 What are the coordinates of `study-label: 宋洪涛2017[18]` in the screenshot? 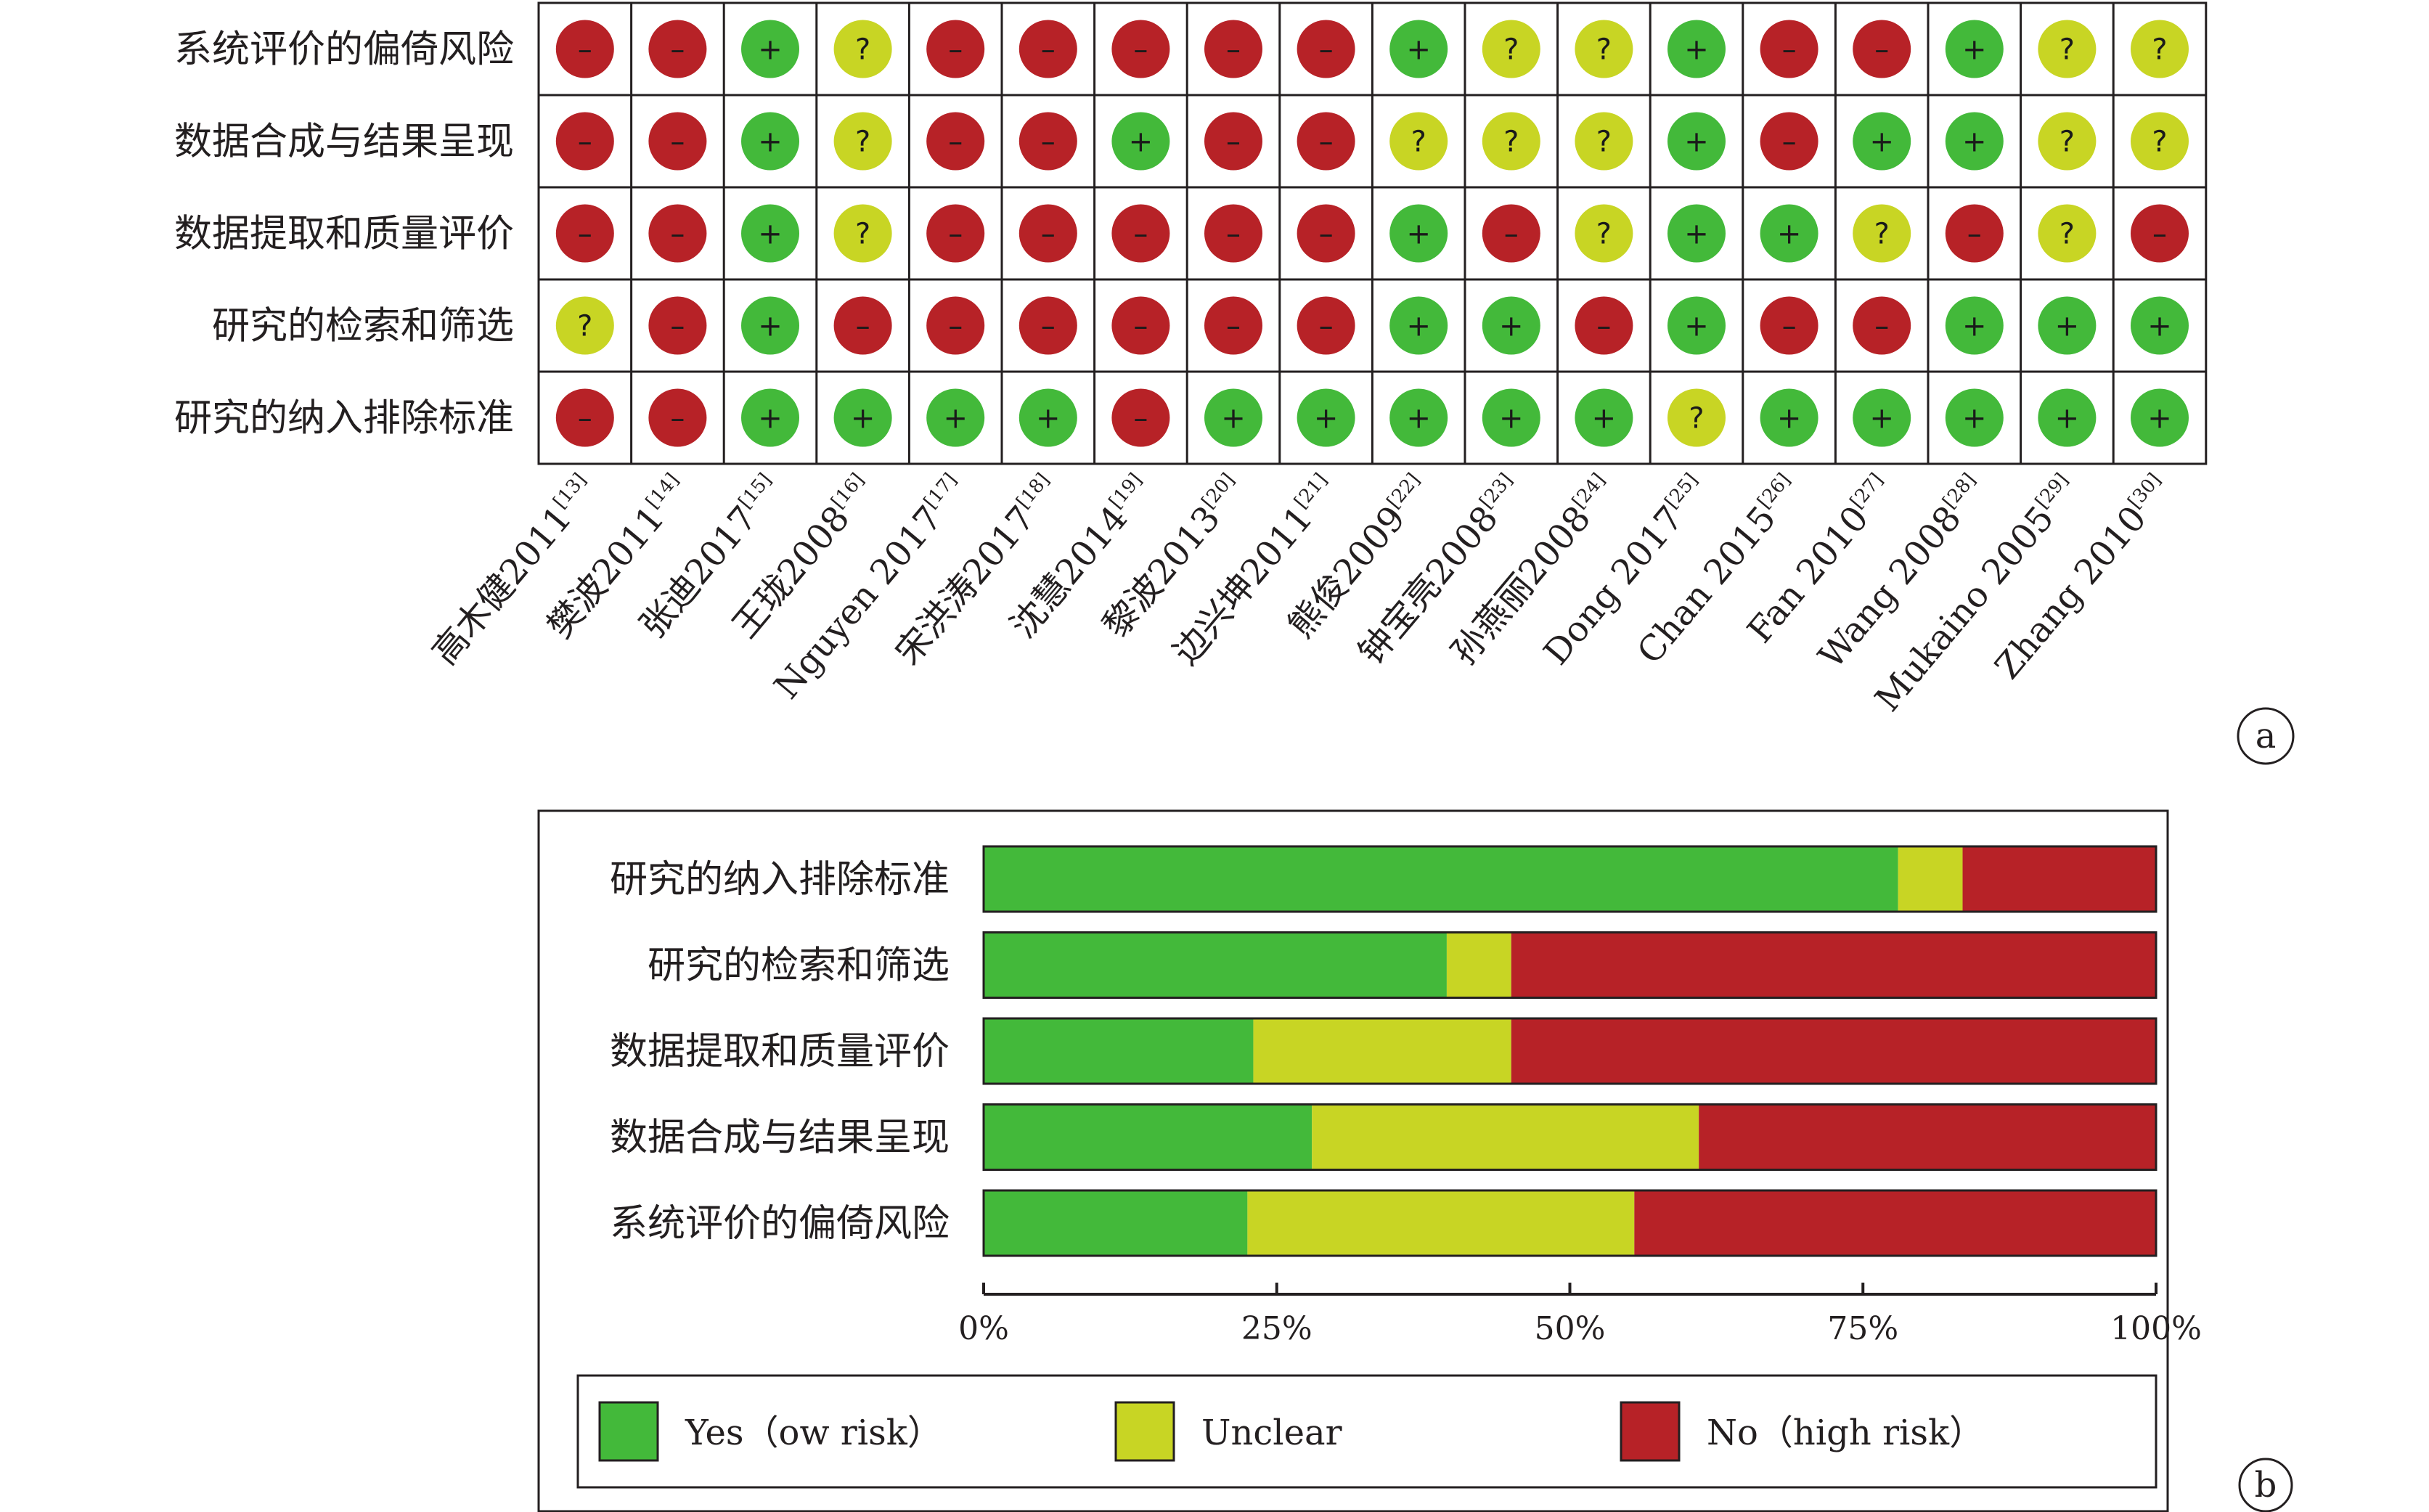 It's located at (978, 571).